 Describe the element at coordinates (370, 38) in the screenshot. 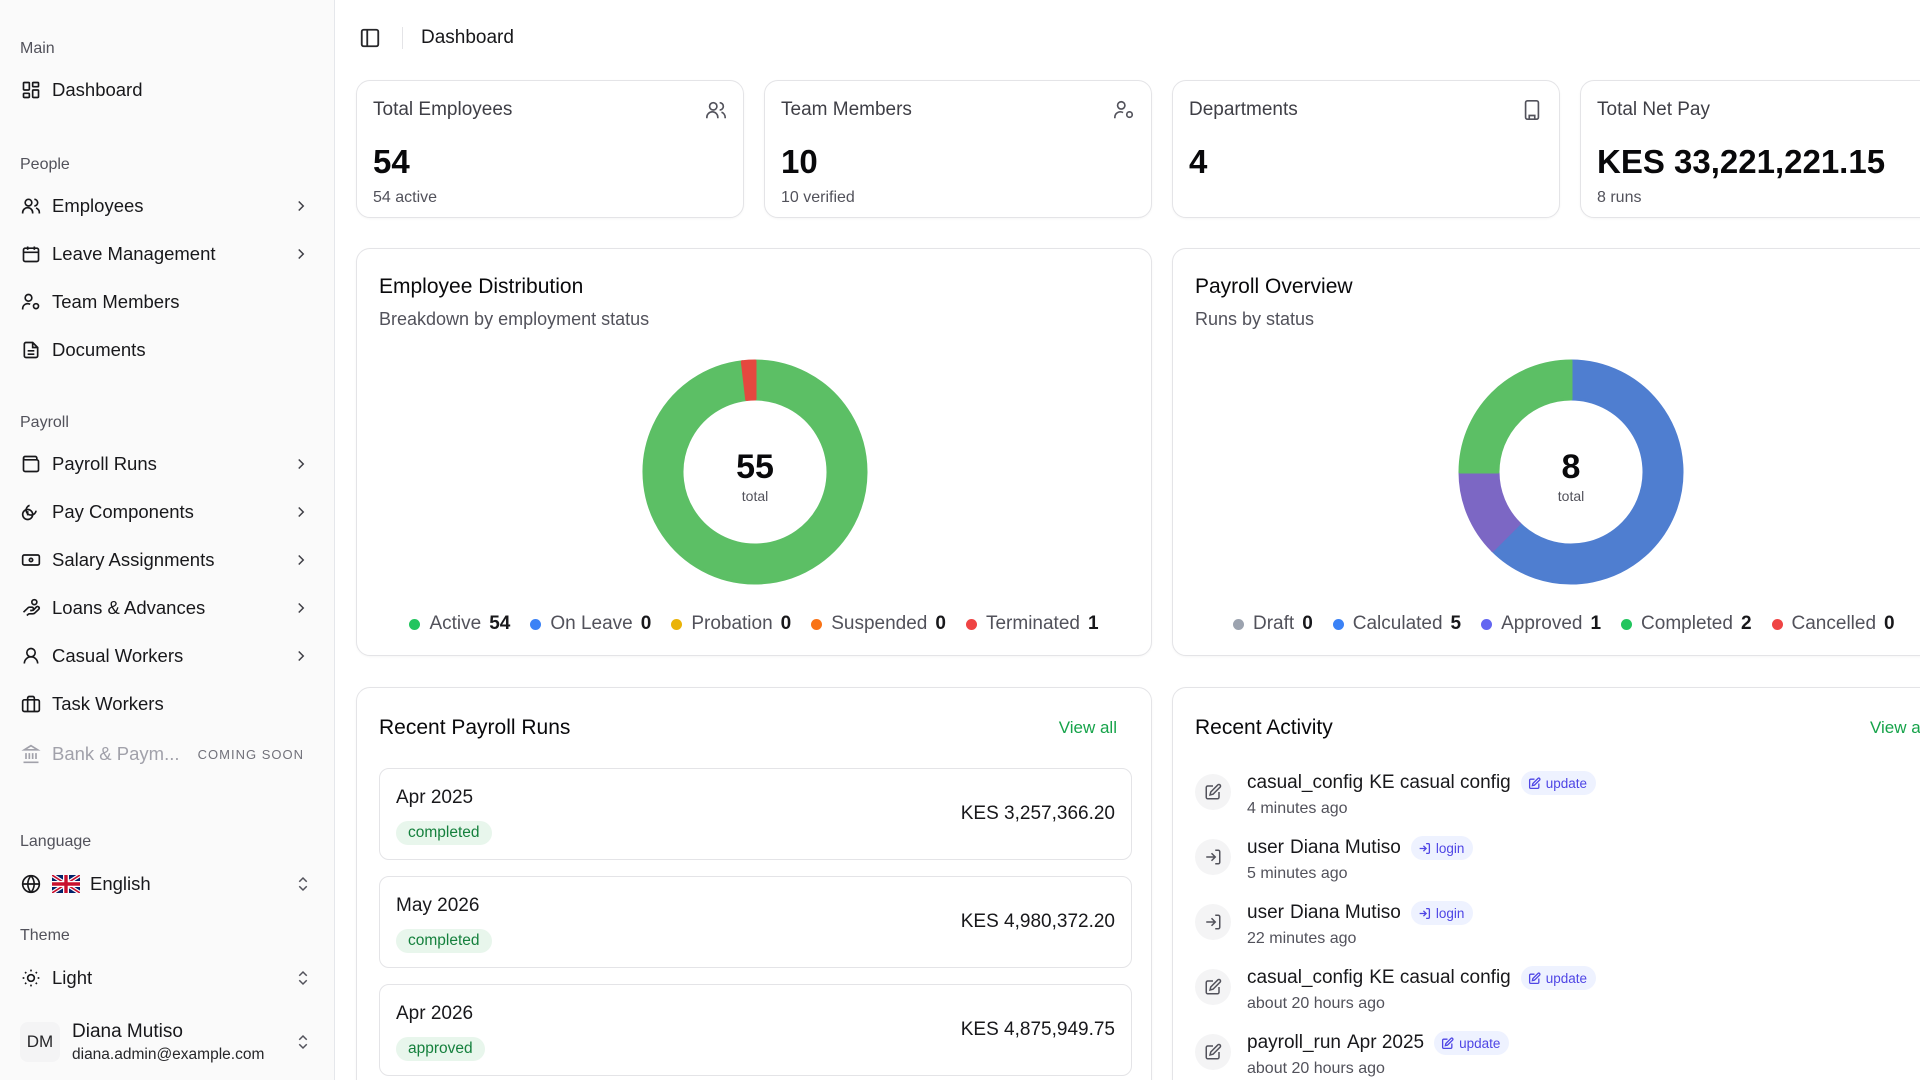

I see `sidebar-toggle-button` at that location.